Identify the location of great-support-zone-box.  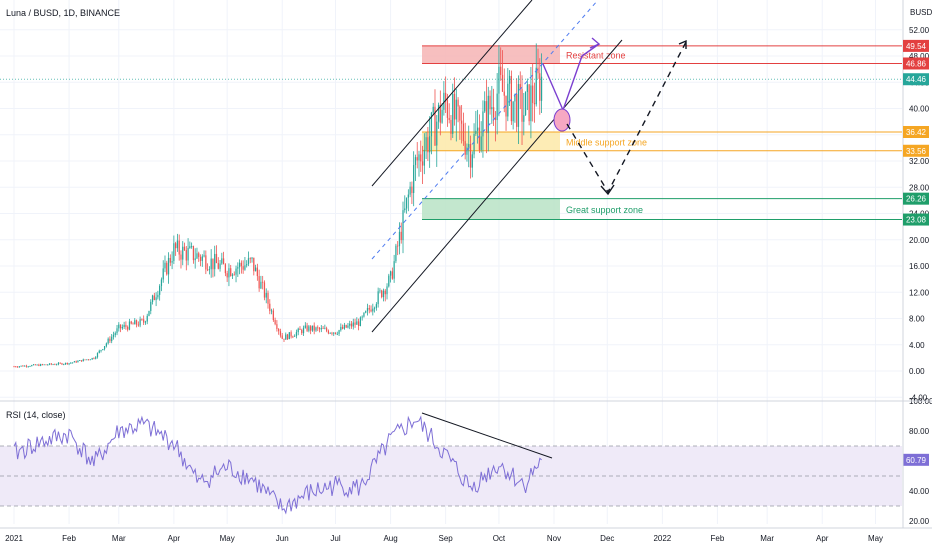
(491, 209).